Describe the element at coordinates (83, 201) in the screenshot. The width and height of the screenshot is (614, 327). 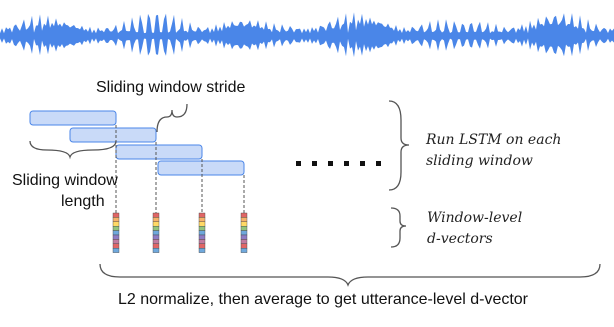
I see `window-length-label-line2: length` at that location.